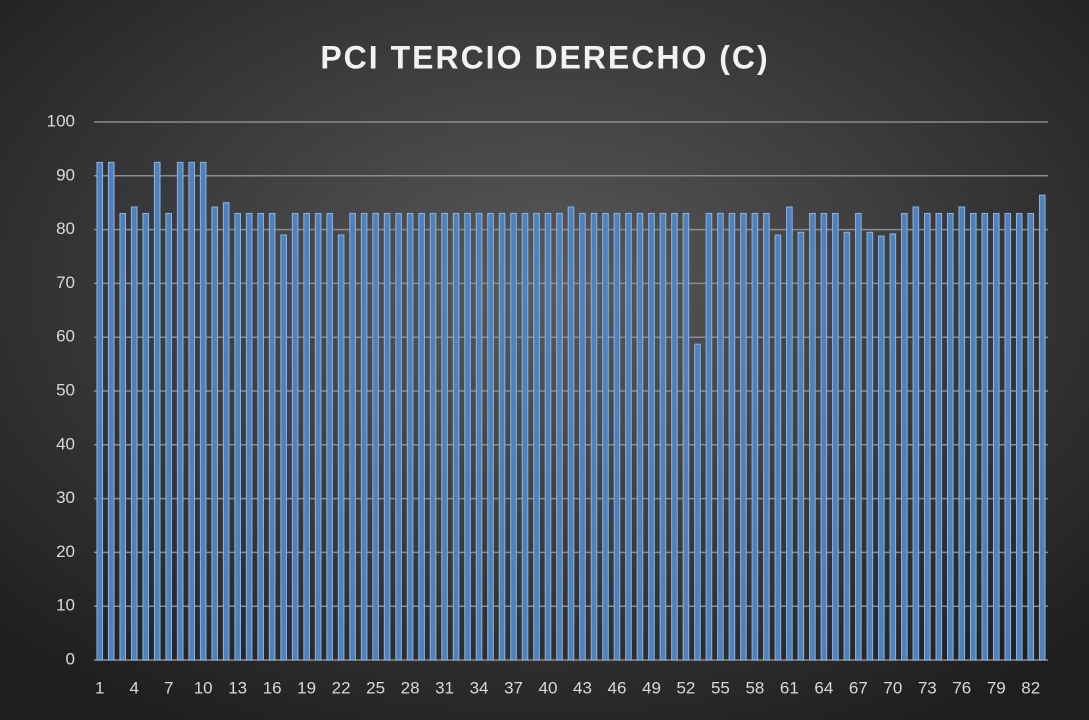 The width and height of the screenshot is (1089, 720). Describe the element at coordinates (99, 687) in the screenshot. I see `x-tick-label: 1` at that location.